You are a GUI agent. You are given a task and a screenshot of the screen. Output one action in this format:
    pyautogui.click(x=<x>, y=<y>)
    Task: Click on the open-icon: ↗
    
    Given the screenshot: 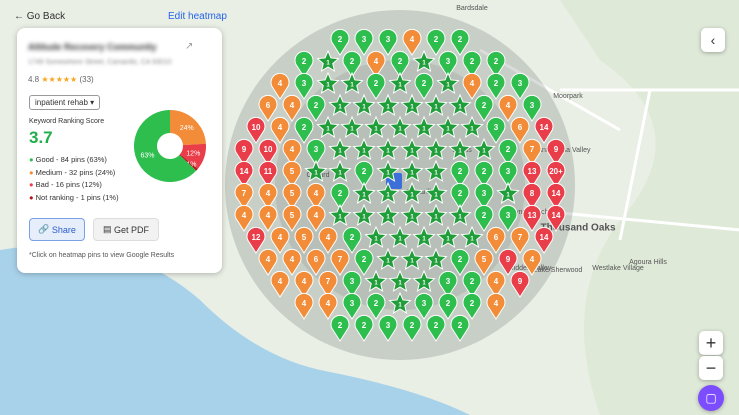 What is the action you would take?
    pyautogui.click(x=189, y=46)
    